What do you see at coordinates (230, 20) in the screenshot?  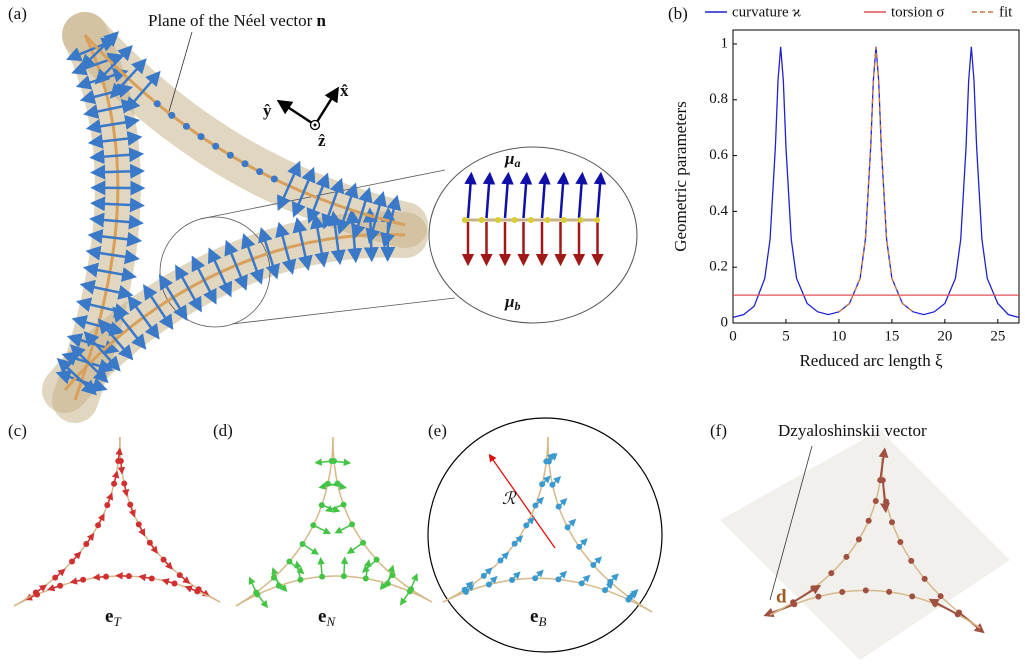 I see `annotation-text: Plane of the Néel vector` at bounding box center [230, 20].